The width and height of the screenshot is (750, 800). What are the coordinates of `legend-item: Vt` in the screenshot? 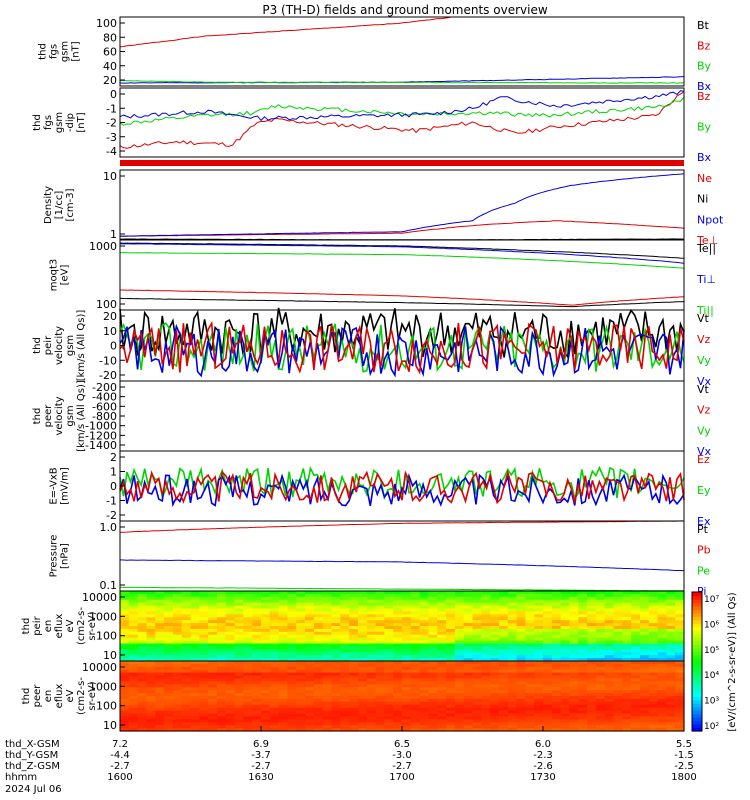 It's located at (703, 318).